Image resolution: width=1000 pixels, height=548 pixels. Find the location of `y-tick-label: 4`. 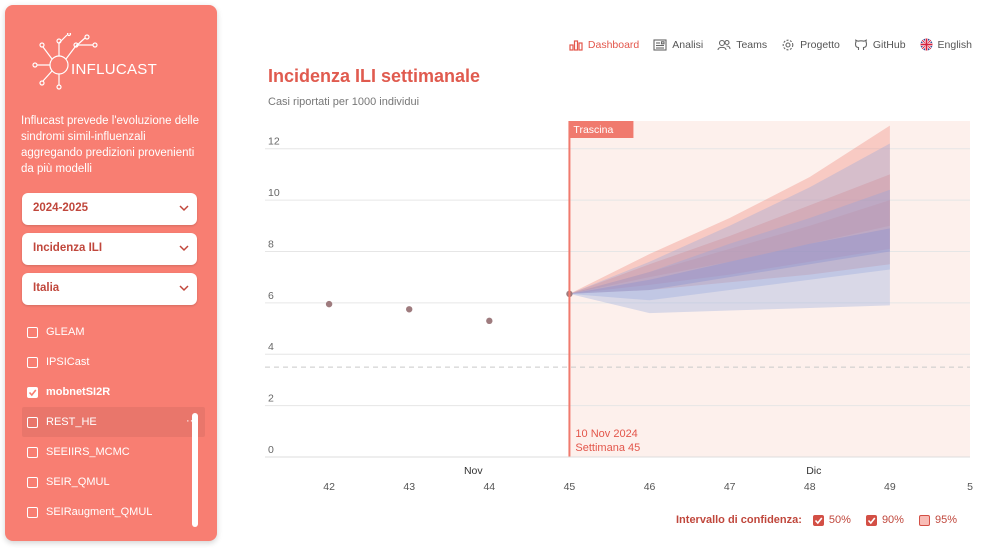

y-tick-label: 4 is located at coordinates (271, 347).